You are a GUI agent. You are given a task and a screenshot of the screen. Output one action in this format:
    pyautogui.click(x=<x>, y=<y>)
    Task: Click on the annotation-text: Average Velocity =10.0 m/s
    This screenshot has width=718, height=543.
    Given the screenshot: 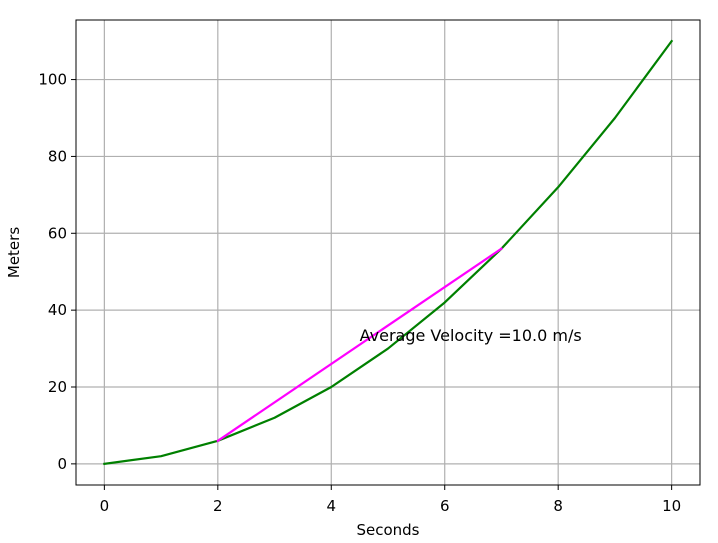 What is the action you would take?
    pyautogui.click(x=471, y=335)
    